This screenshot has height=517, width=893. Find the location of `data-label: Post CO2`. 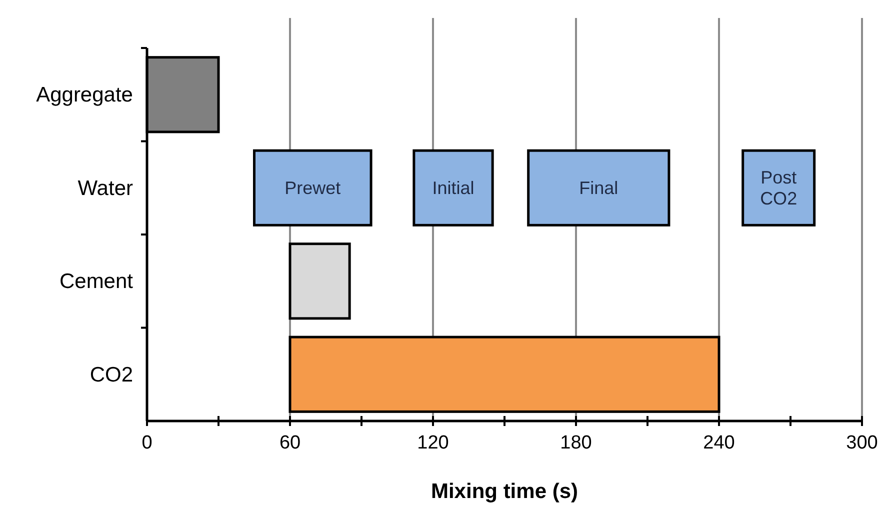

data-label: Post CO2 is located at coordinates (779, 187).